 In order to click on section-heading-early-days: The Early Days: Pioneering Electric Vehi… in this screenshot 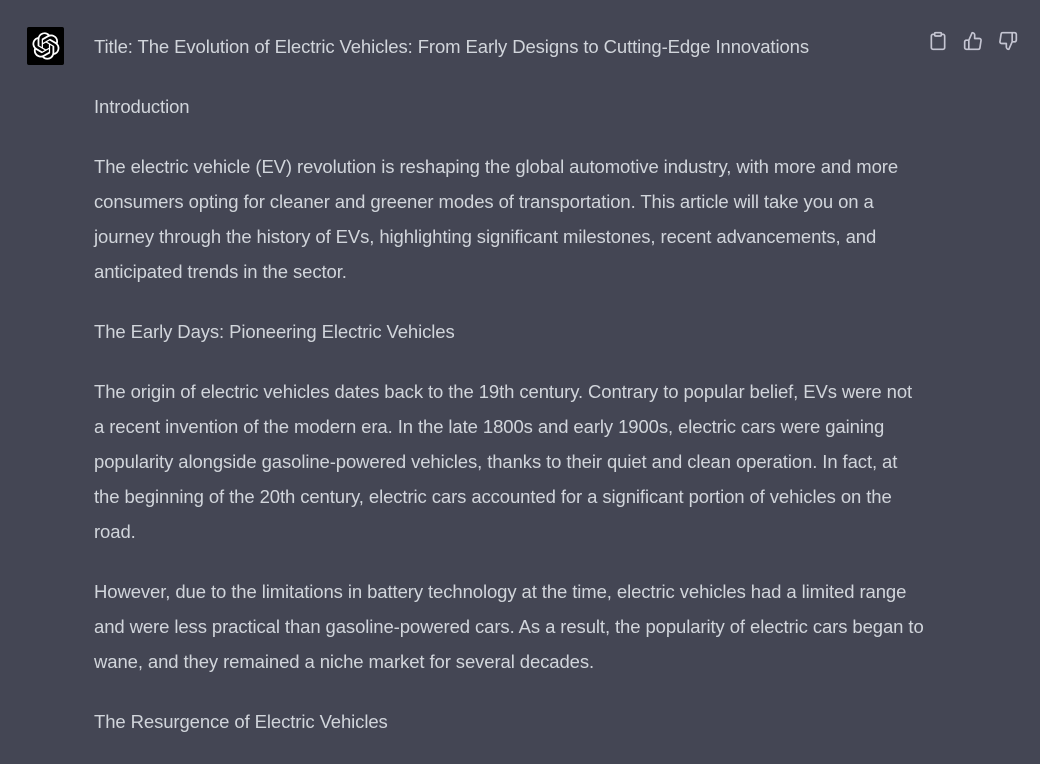, I will do `click(274, 331)`.